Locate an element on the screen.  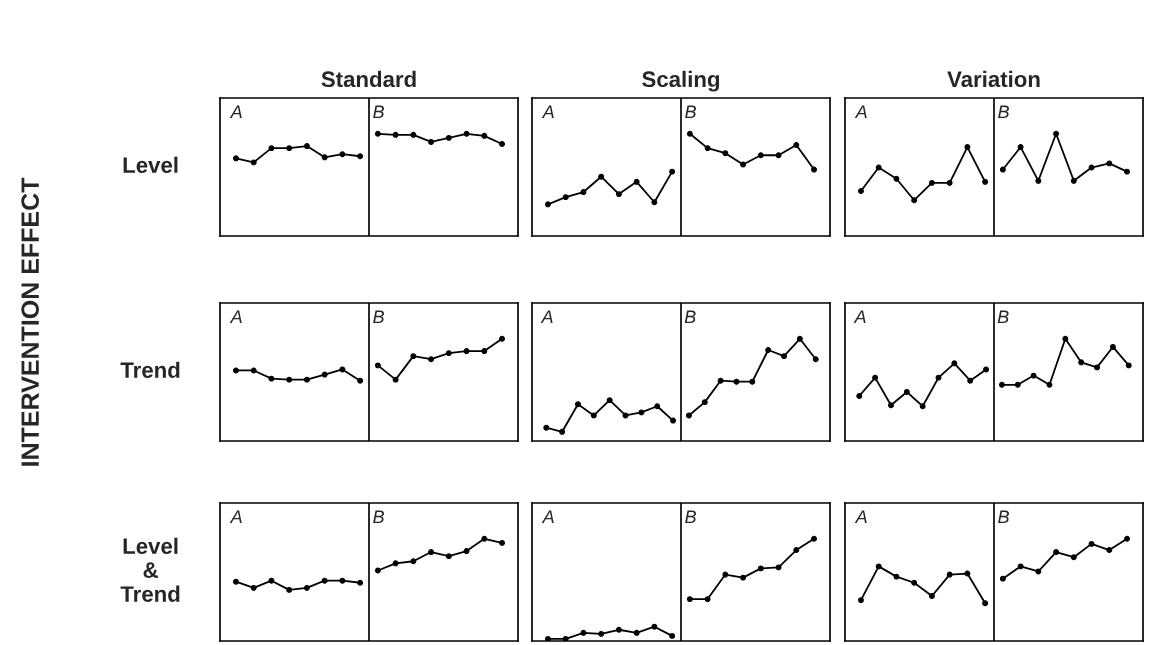
chart-title: Variation is located at coordinates (993, 79).